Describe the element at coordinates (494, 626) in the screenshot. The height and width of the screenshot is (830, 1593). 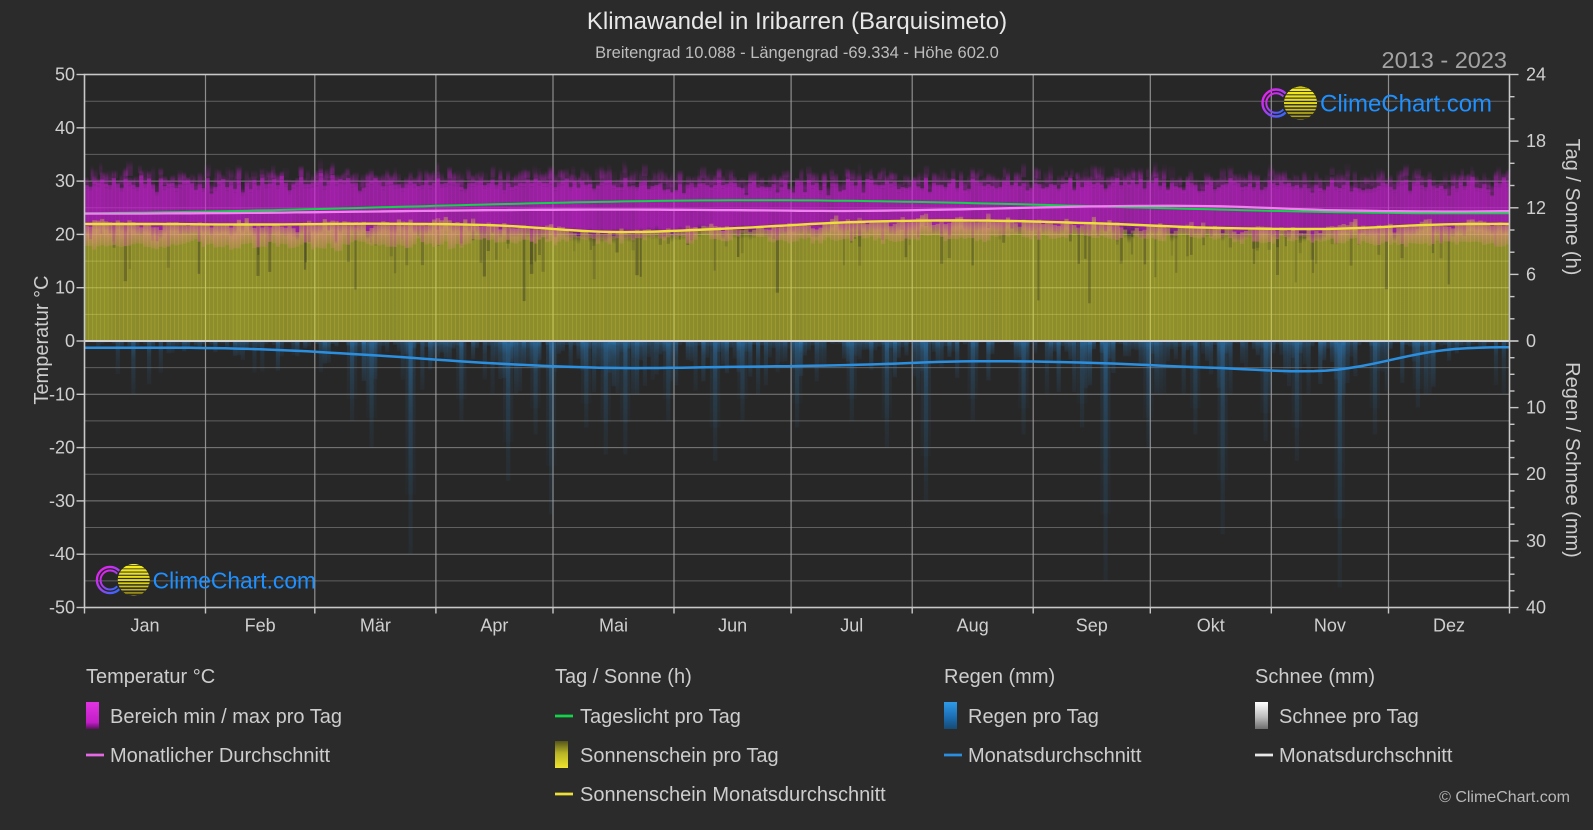
I see `svg-text: Apr` at that location.